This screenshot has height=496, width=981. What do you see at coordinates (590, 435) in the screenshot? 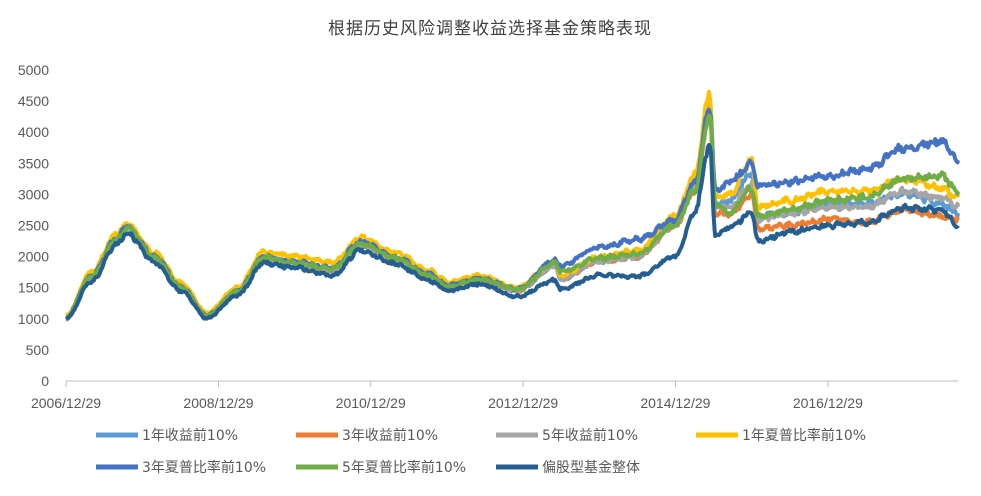
I see `legend-label: 5年收益前10%` at bounding box center [590, 435].